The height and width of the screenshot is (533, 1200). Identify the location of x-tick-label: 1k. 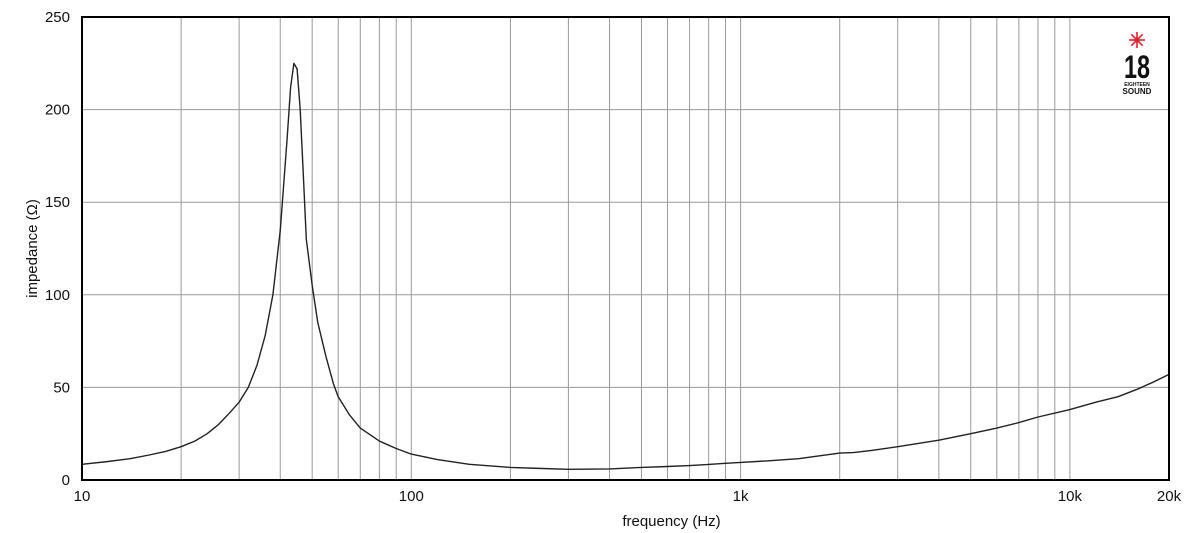
(741, 496).